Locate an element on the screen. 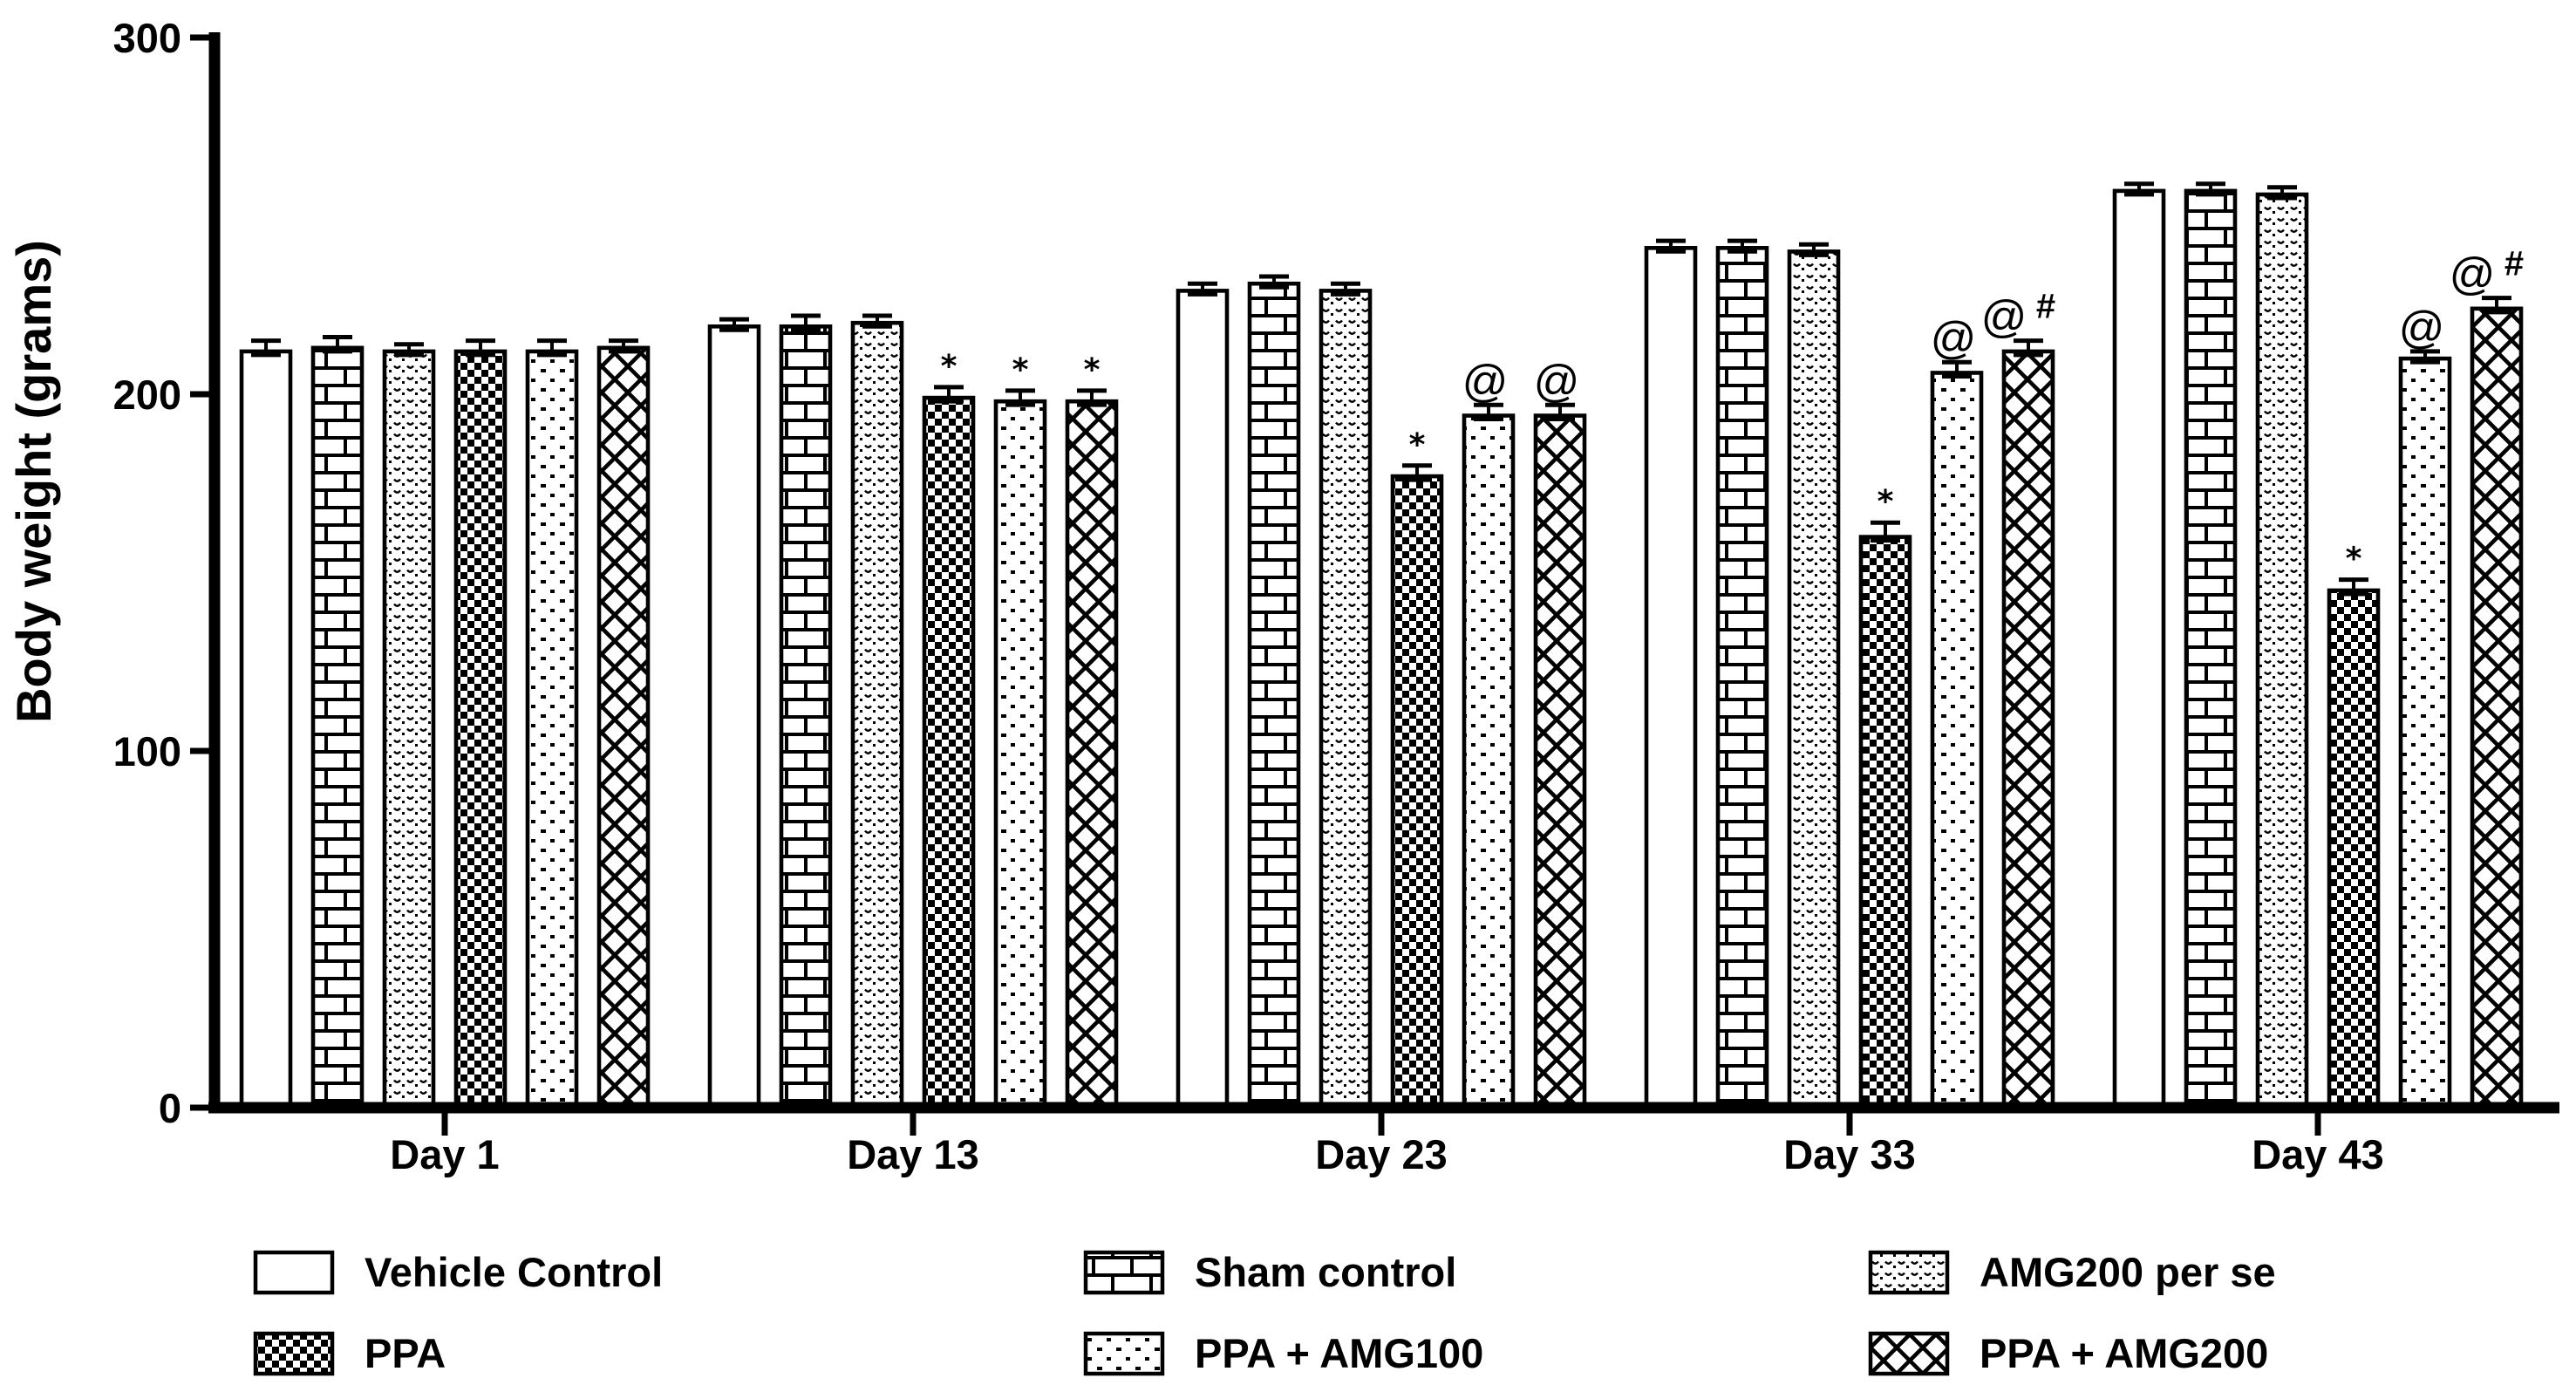 This screenshot has height=1392, width=2576. legend-swatch-brick is located at coordinates (1124, 1272).